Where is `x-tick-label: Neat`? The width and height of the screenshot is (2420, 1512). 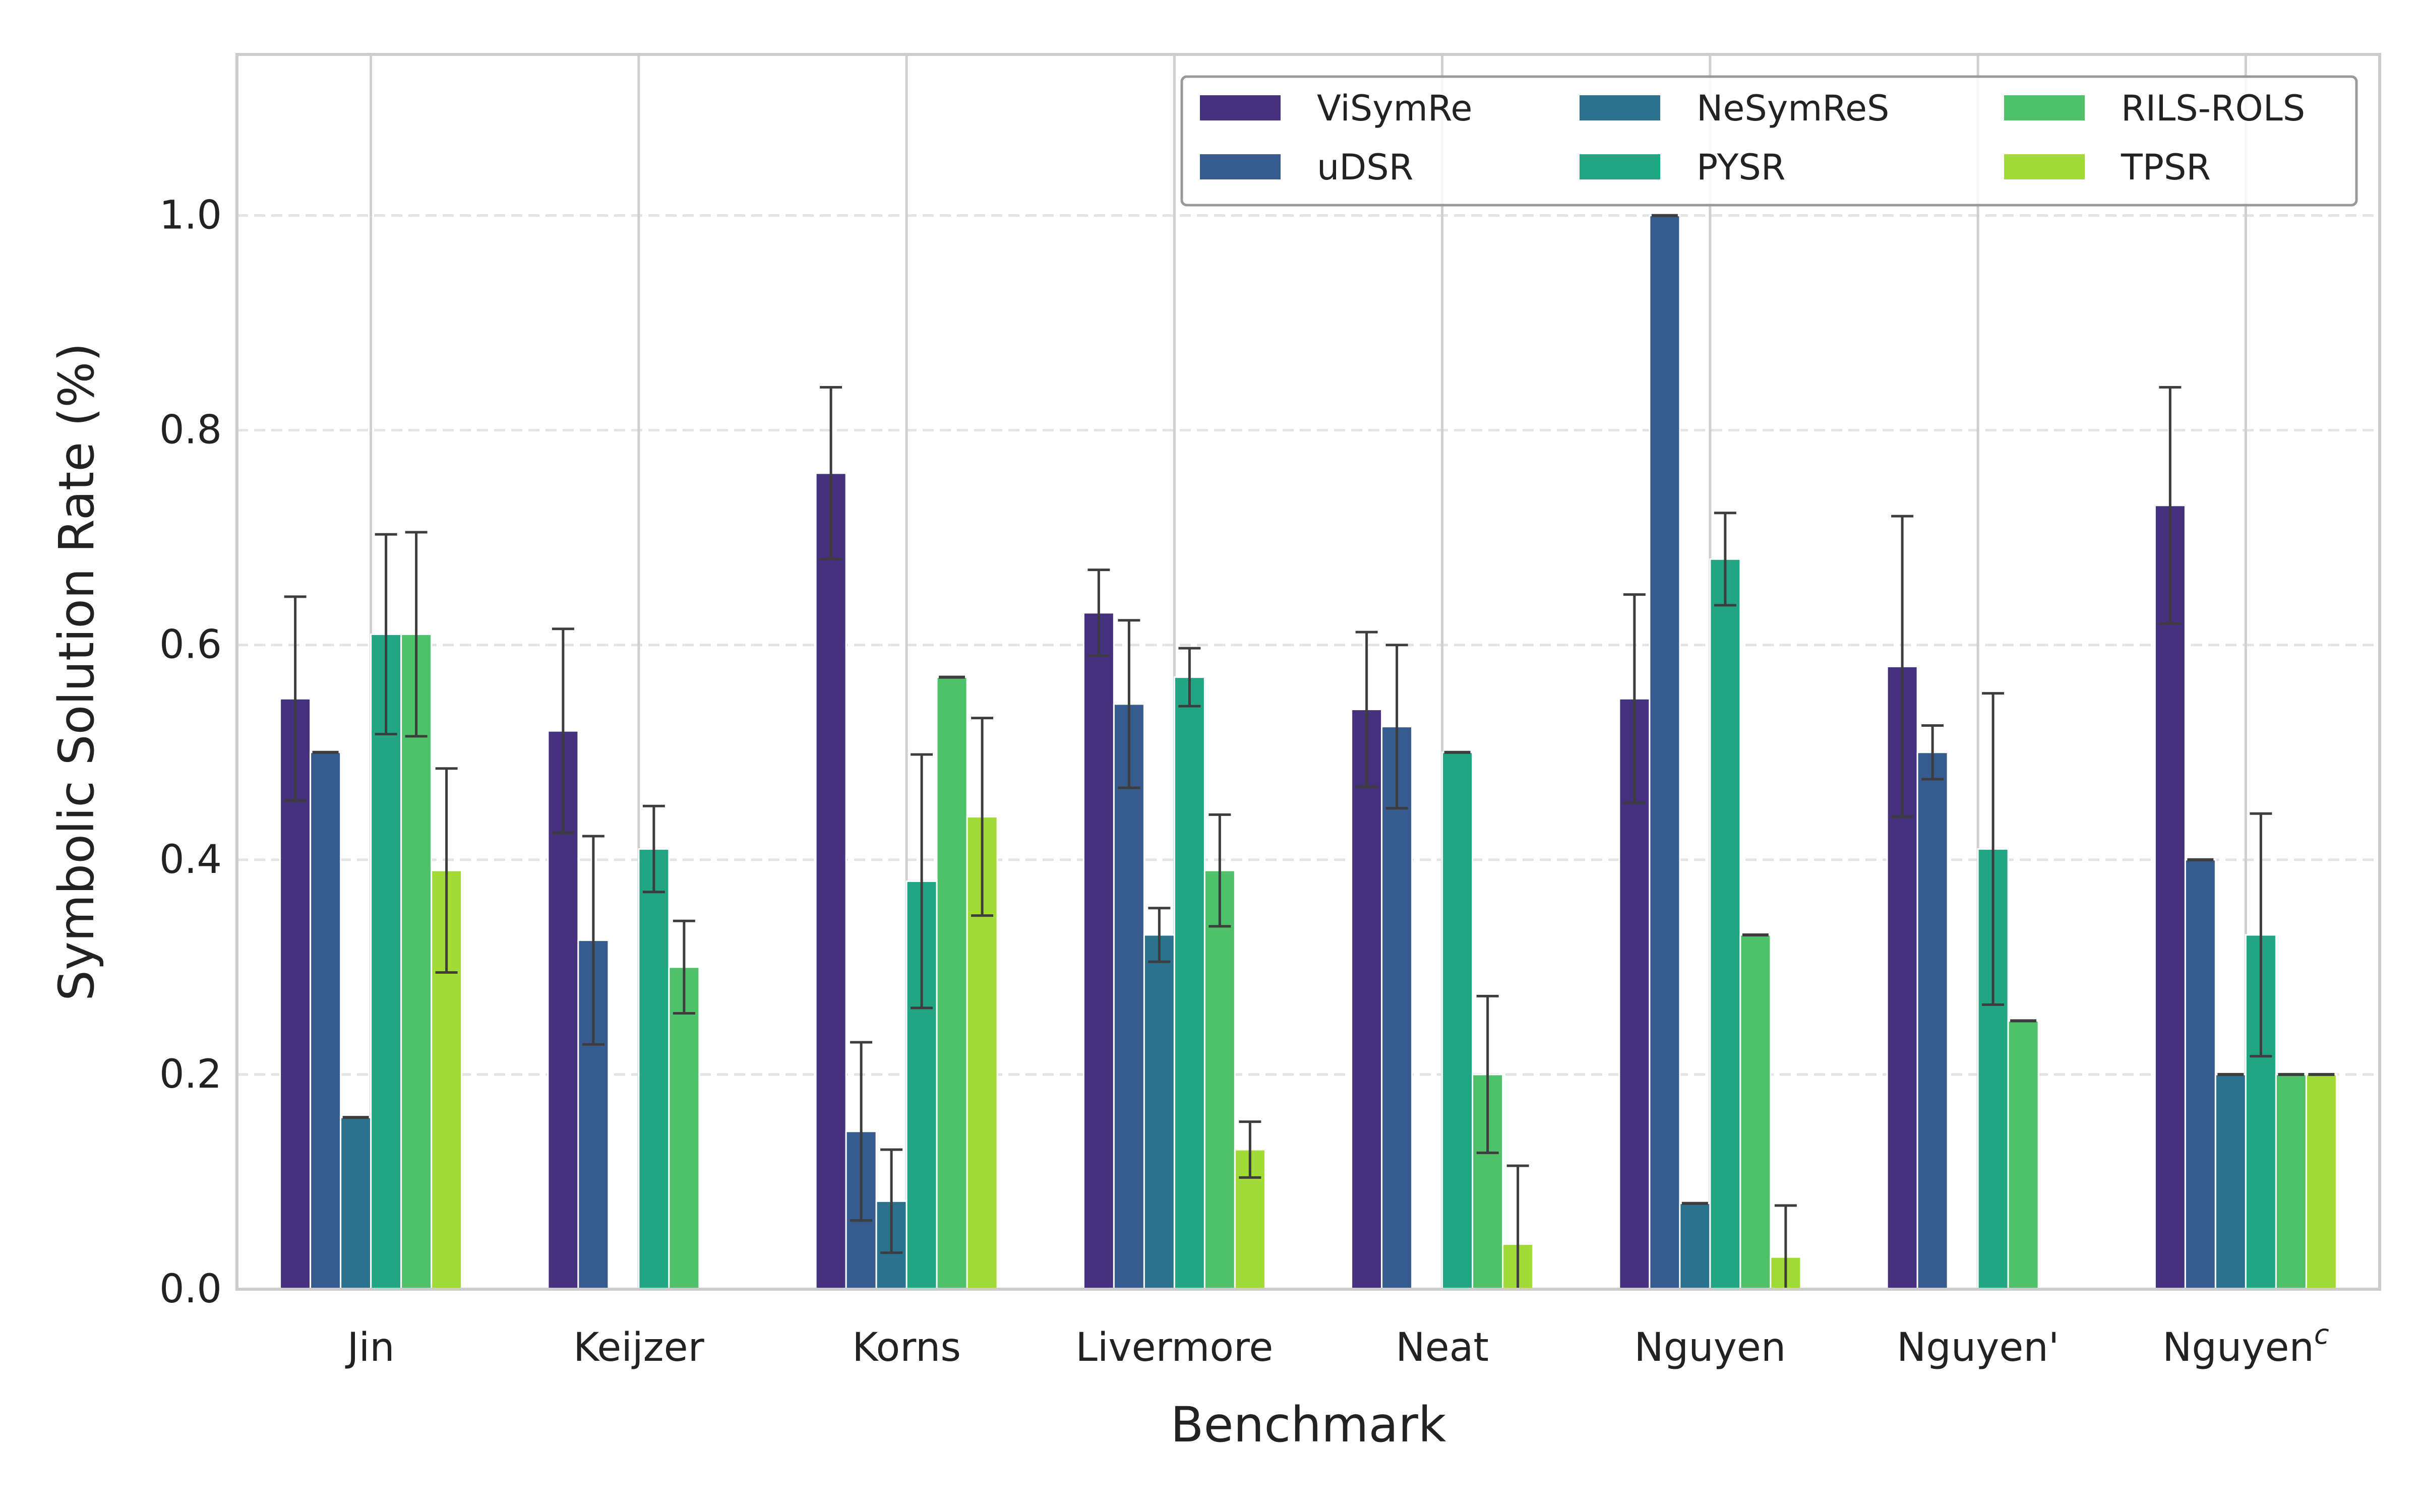
x-tick-label: Neat is located at coordinates (1442, 1347).